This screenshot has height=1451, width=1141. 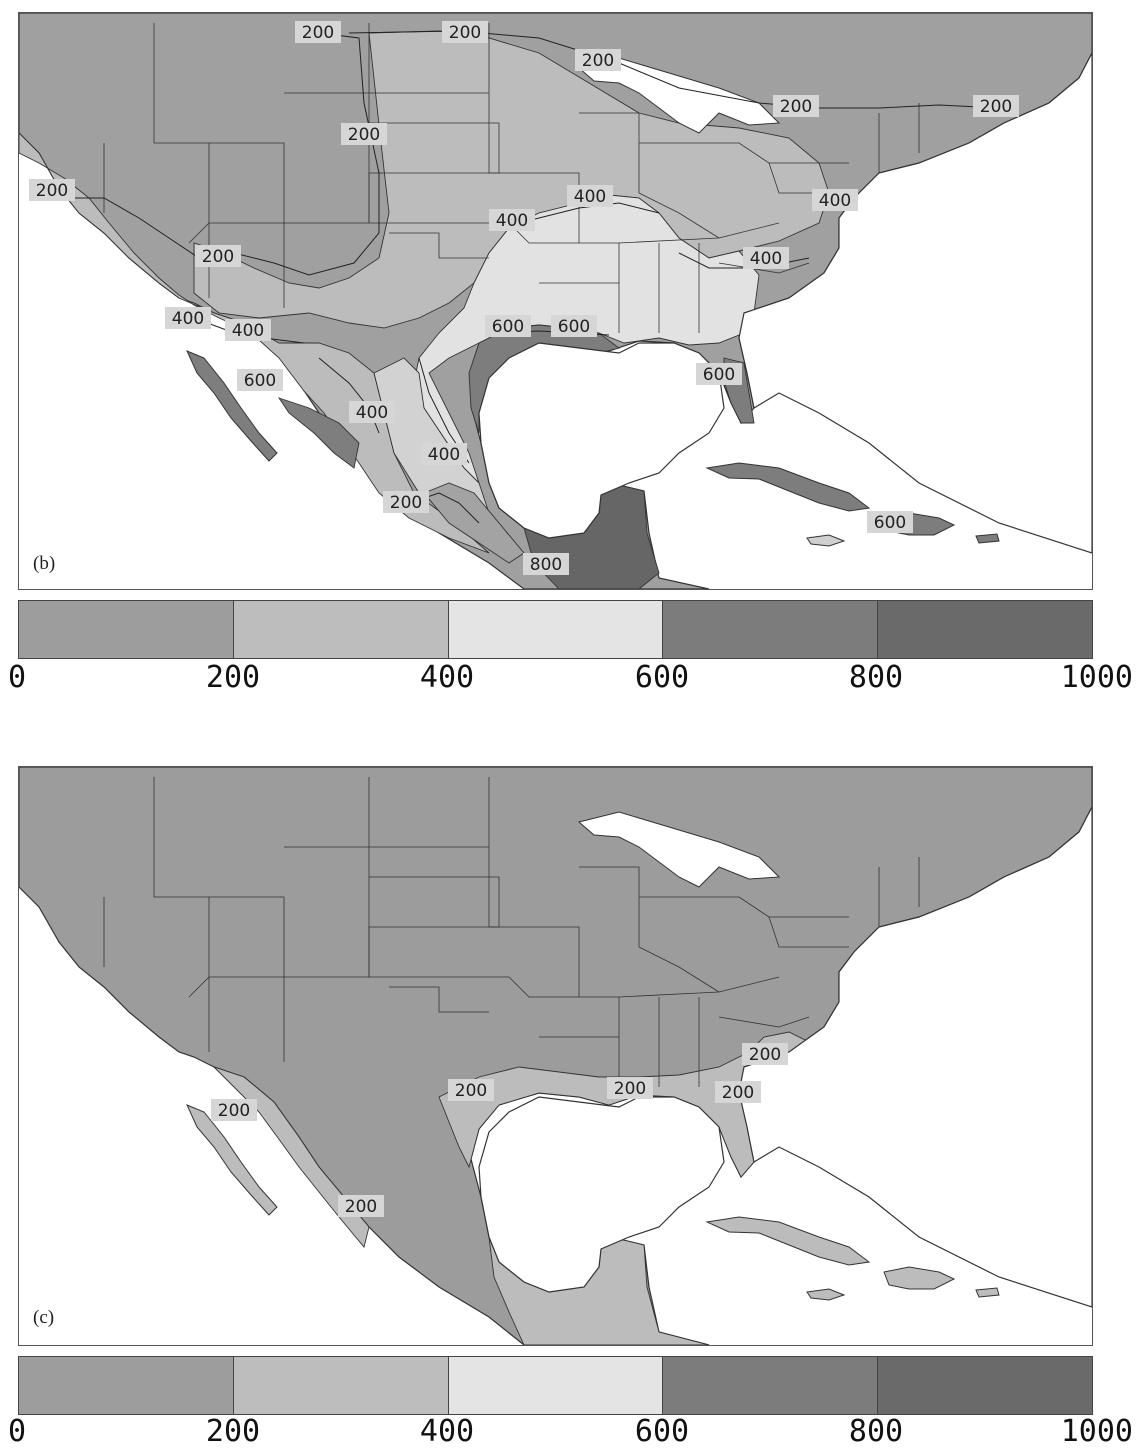 I want to click on zone-200-400-west, so click(x=254, y=343).